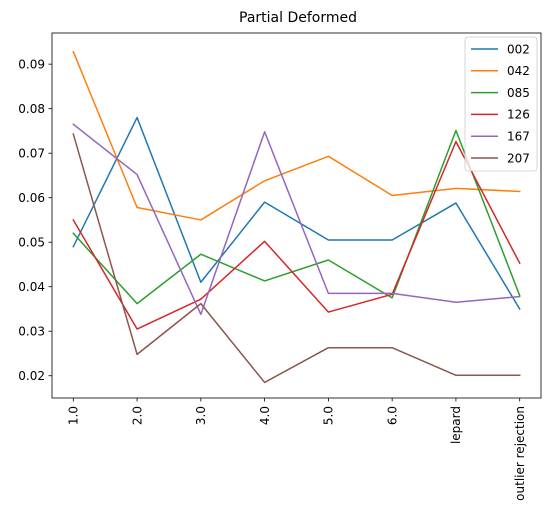  I want to click on x-tick-label: 6.0, so click(392, 415).